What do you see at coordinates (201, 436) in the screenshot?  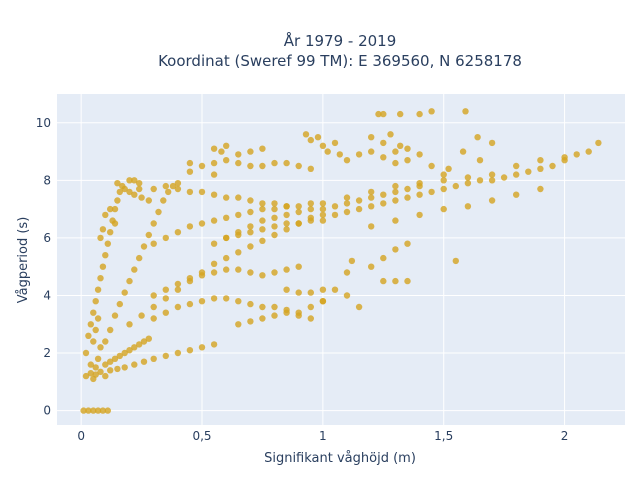 I see `x-tick-label: 0,5` at bounding box center [201, 436].